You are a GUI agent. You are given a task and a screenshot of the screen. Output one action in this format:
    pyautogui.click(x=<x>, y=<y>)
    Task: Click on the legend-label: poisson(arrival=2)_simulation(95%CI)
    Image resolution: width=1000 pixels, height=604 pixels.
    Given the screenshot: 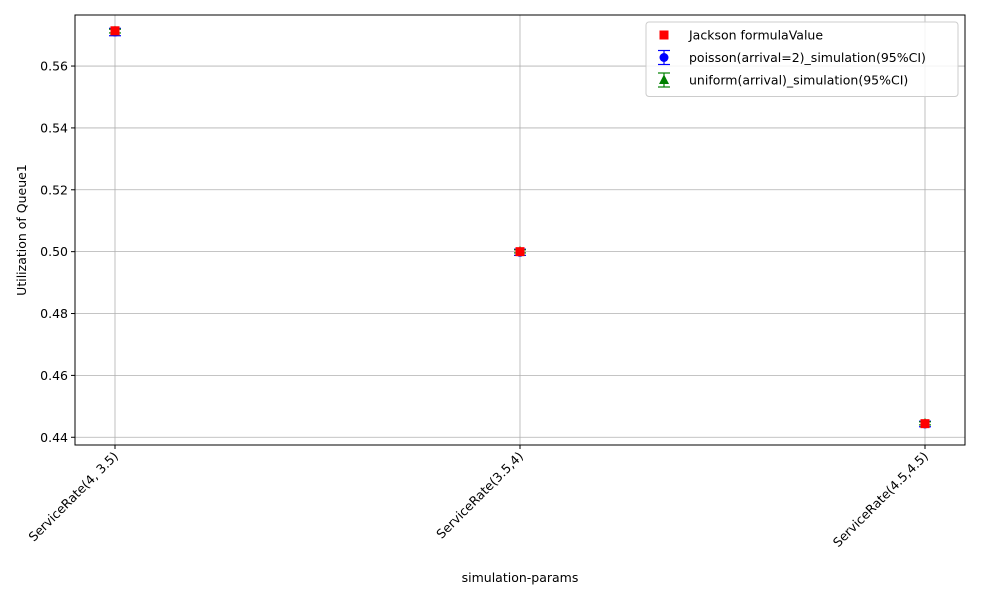 What is the action you would take?
    pyautogui.click(x=807, y=57)
    